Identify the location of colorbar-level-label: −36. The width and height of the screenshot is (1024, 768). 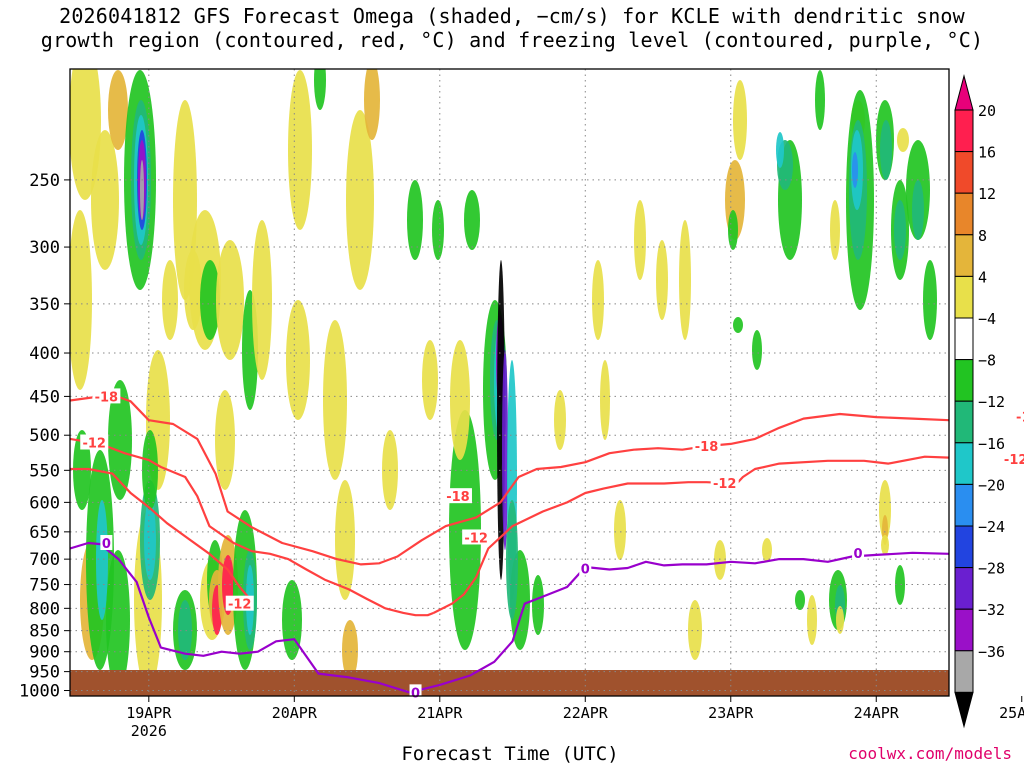
(991, 652).